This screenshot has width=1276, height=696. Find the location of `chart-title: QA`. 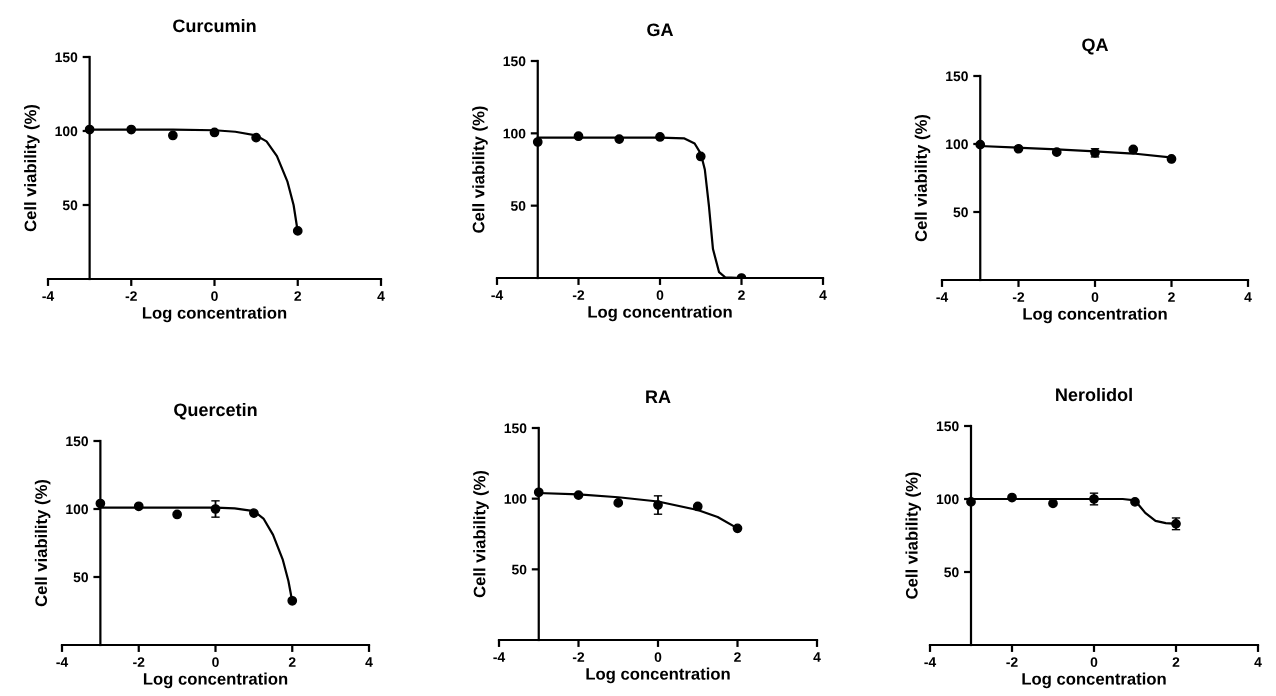

chart-title: QA is located at coordinates (1095, 46).